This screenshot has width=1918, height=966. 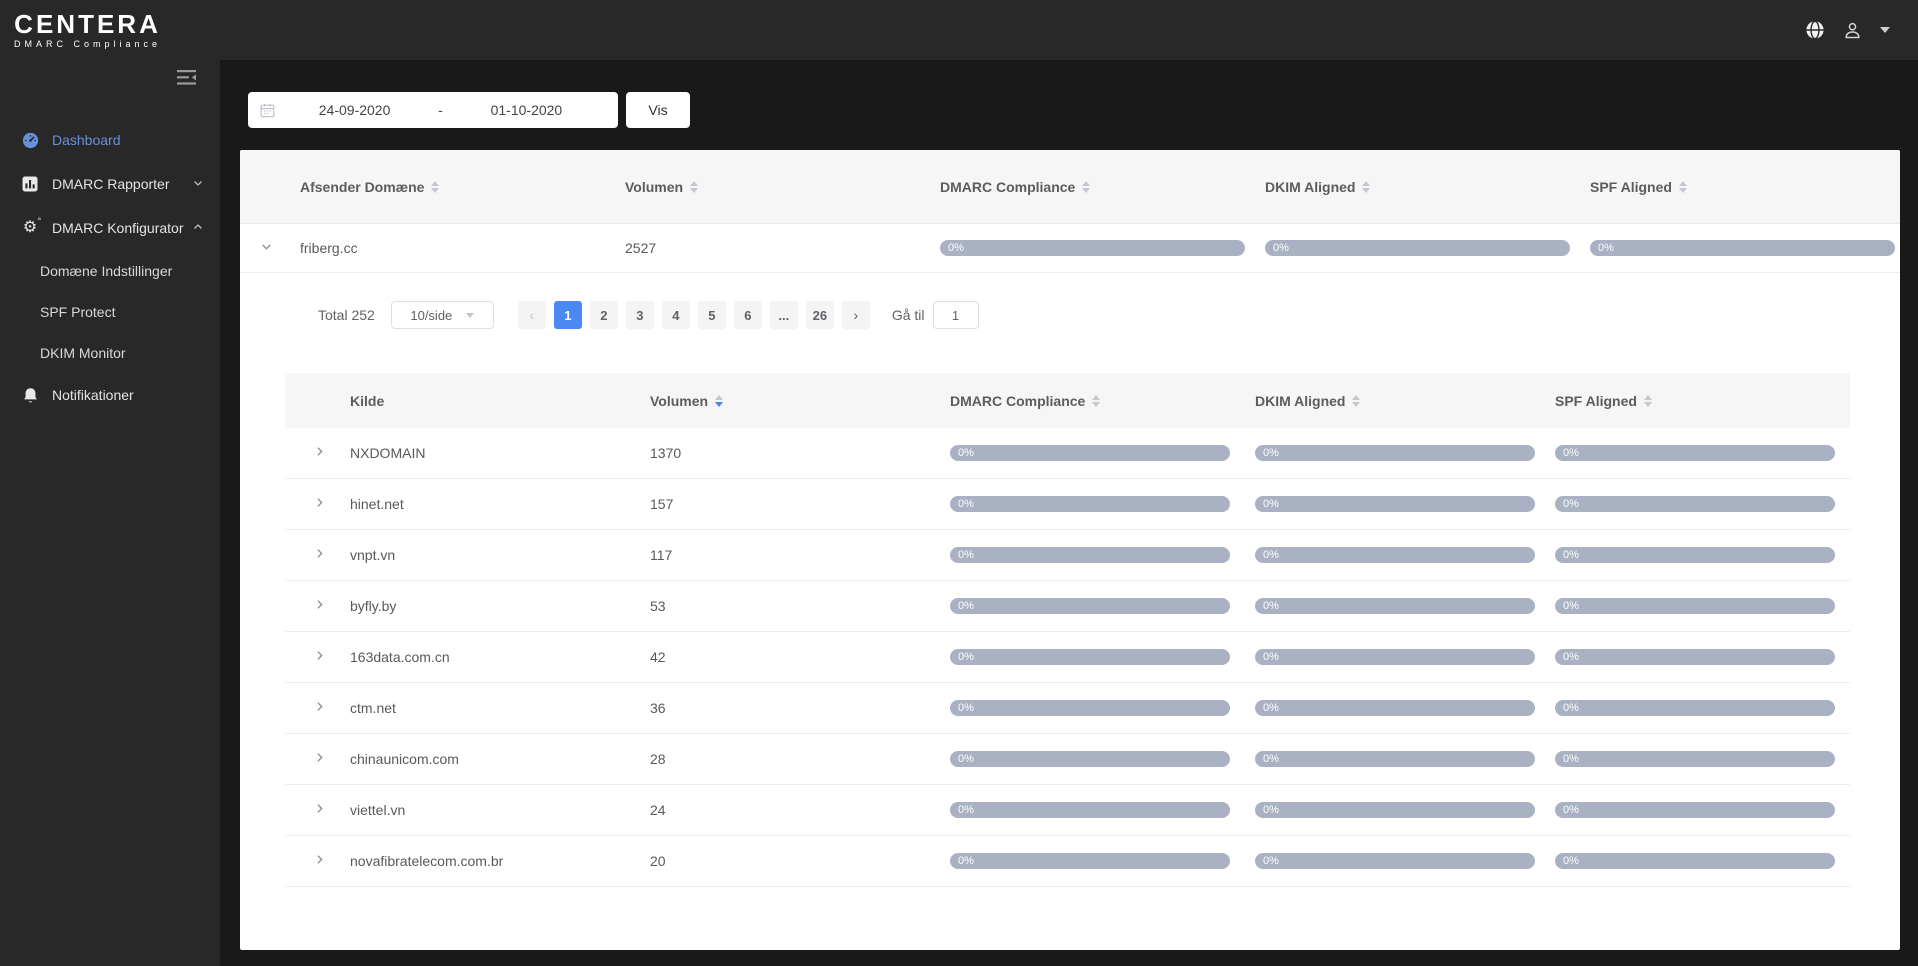 What do you see at coordinates (1852, 30) in the screenshot?
I see `user-icon` at bounding box center [1852, 30].